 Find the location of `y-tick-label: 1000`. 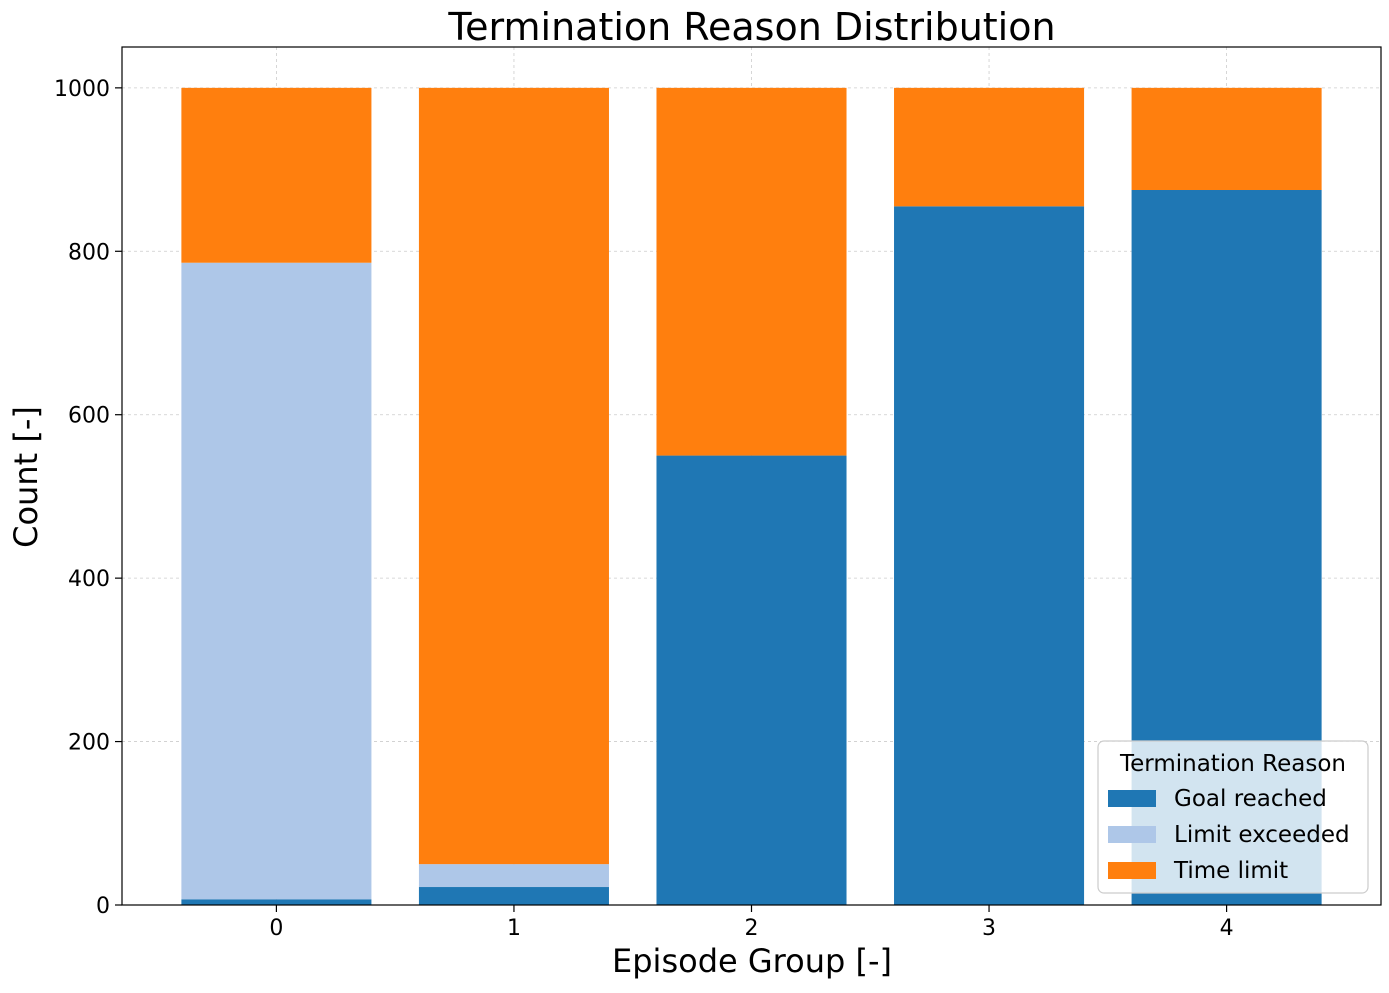

y-tick-label: 1000 is located at coordinates (82, 89).